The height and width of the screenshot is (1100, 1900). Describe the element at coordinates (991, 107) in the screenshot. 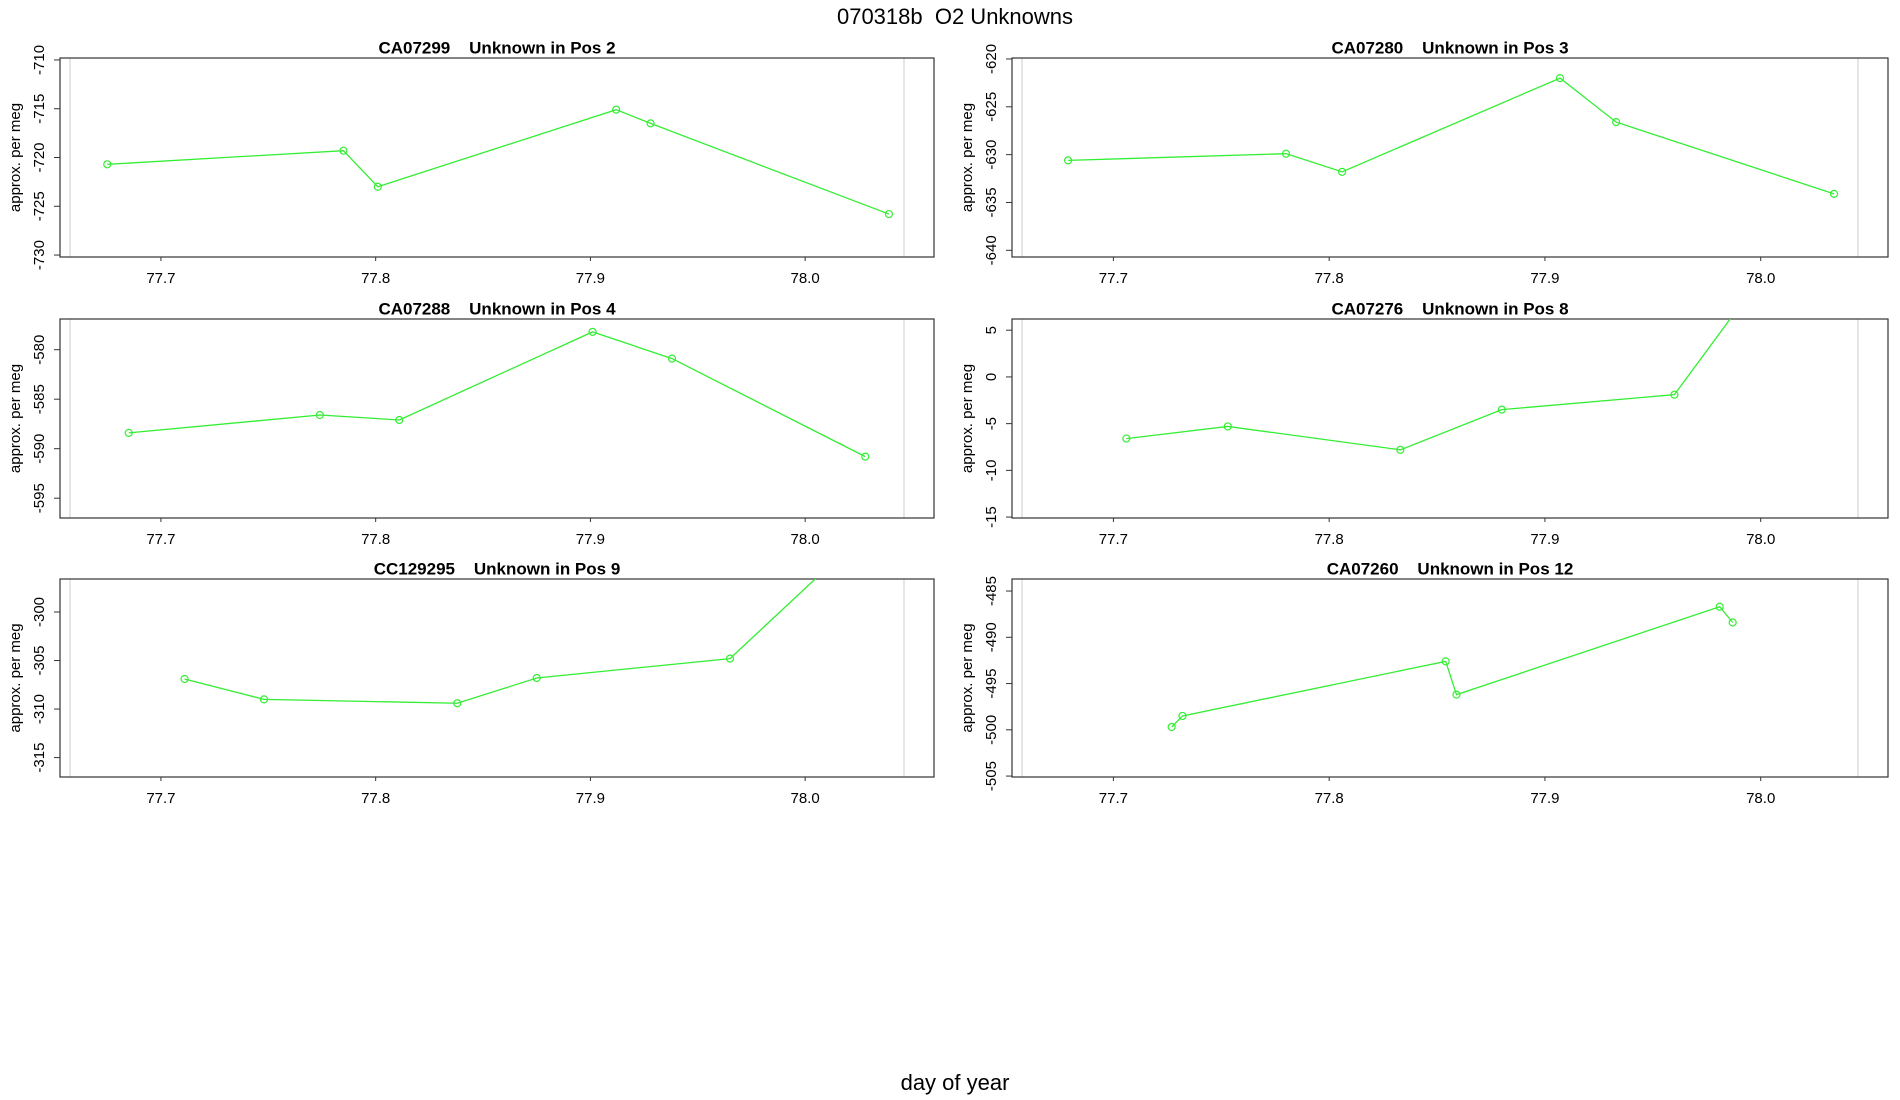

I see `y-tick-label: -625` at that location.